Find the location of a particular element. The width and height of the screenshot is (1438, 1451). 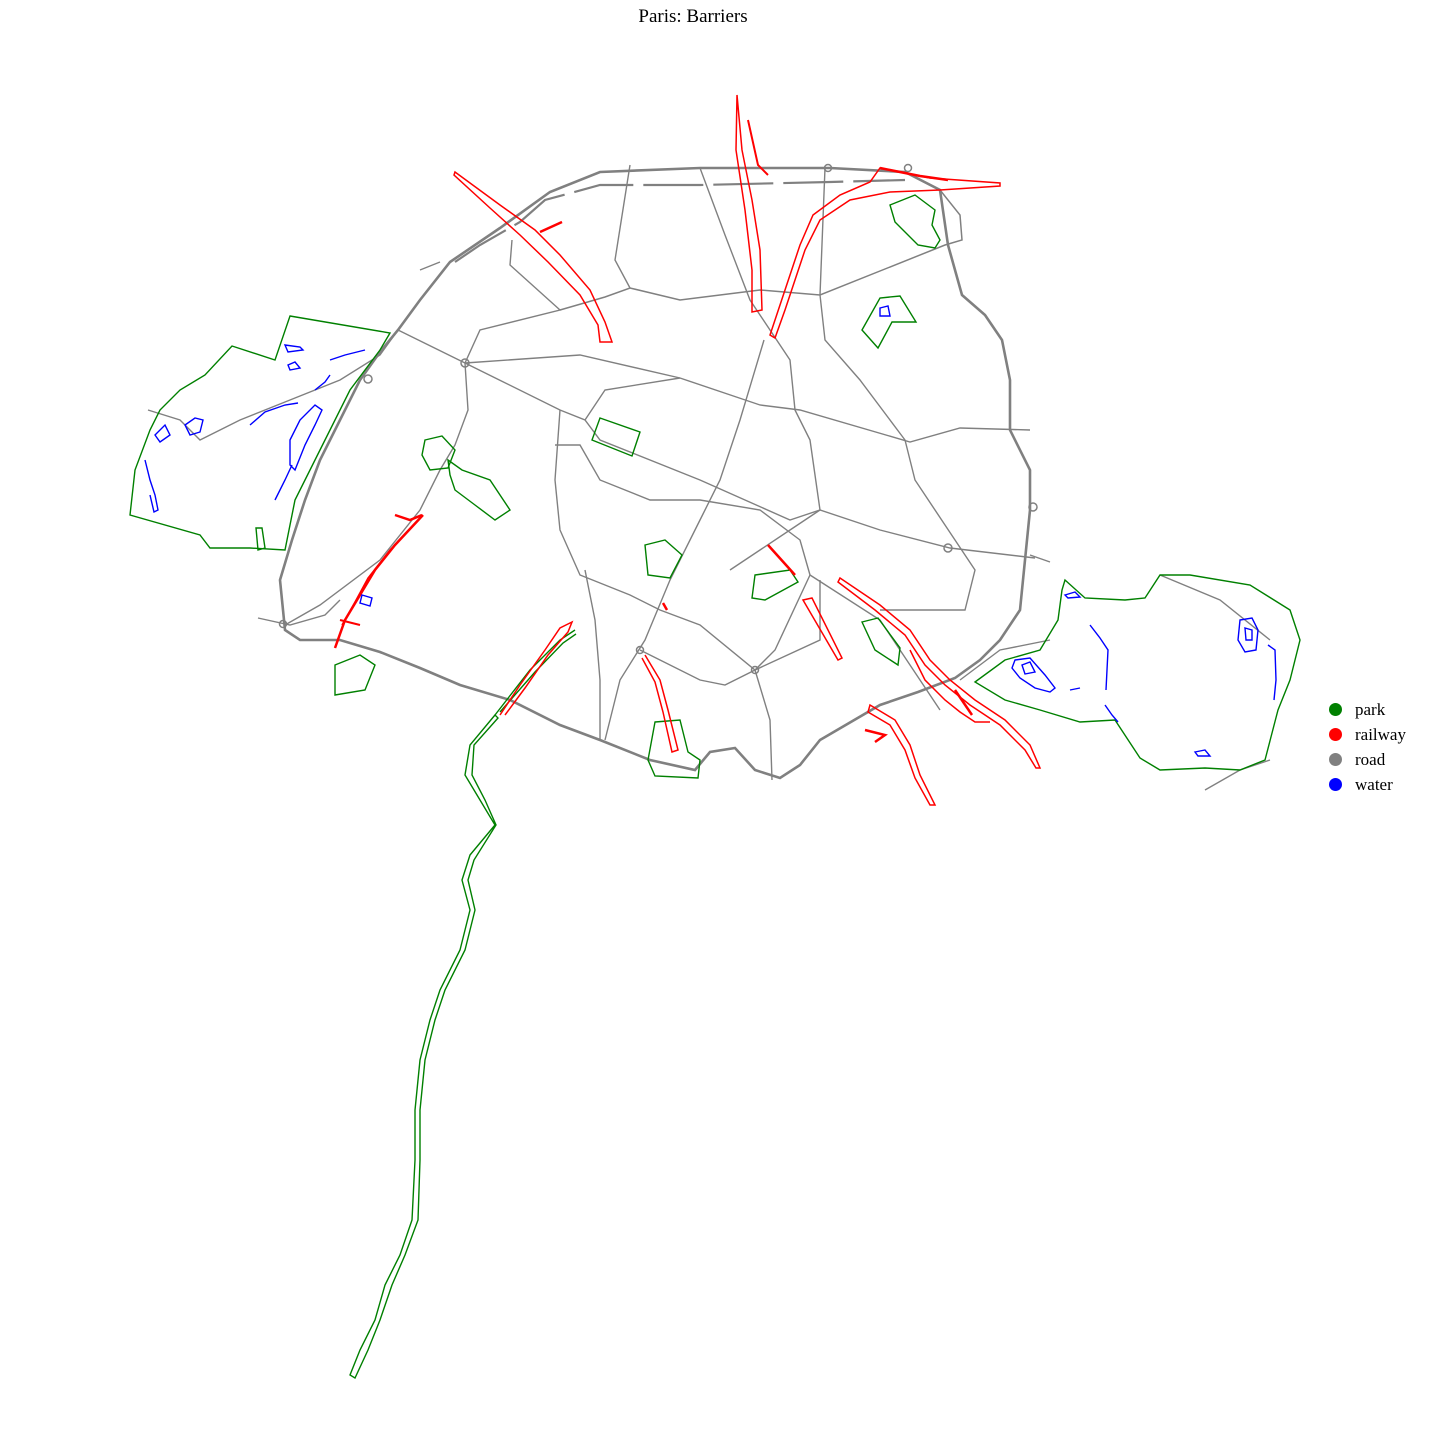

legend-item-park: park is located at coordinates (1366, 709).